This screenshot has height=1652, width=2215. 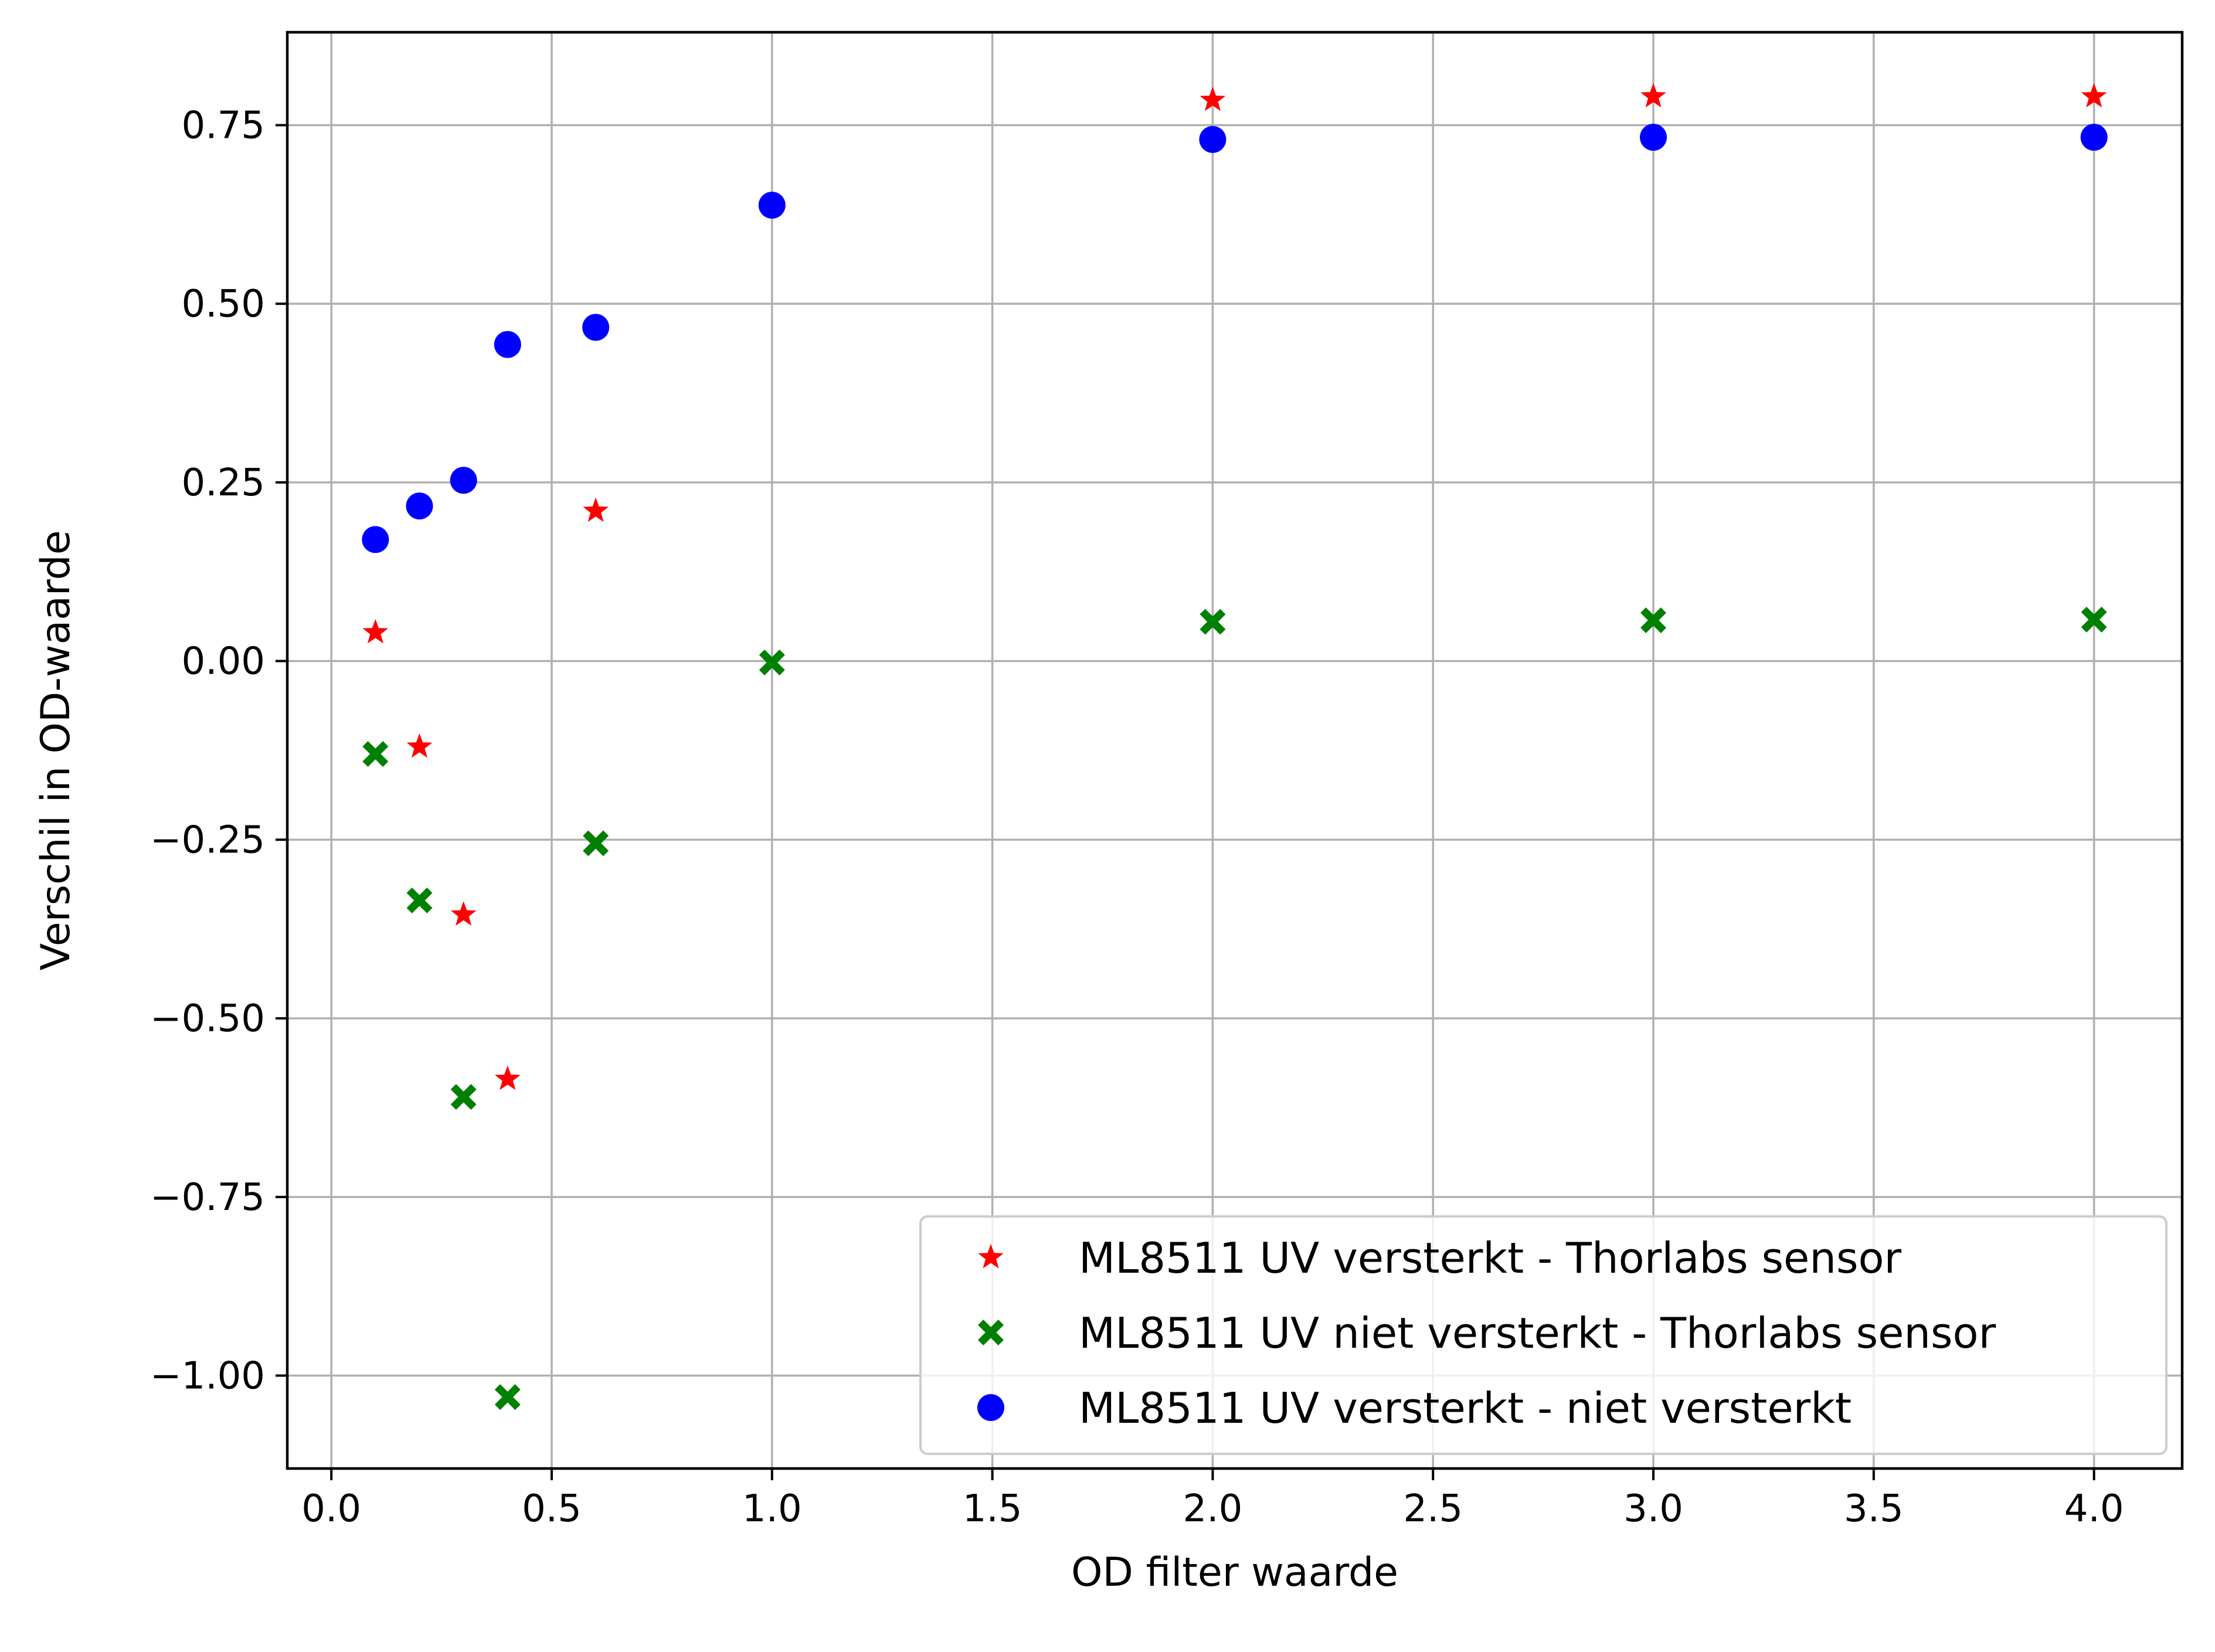 I want to click on x-tick-label: 4.0, so click(x=2094, y=1509).